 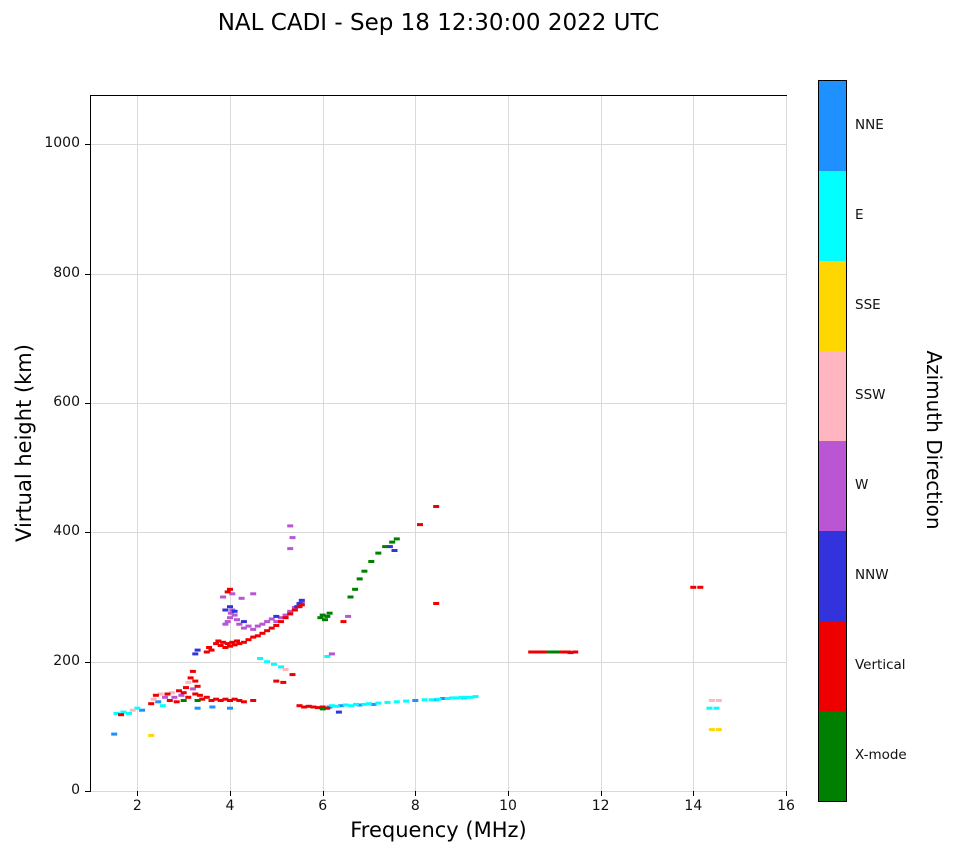 What do you see at coordinates (415, 806) in the screenshot?
I see `x-tick-label: 8` at bounding box center [415, 806].